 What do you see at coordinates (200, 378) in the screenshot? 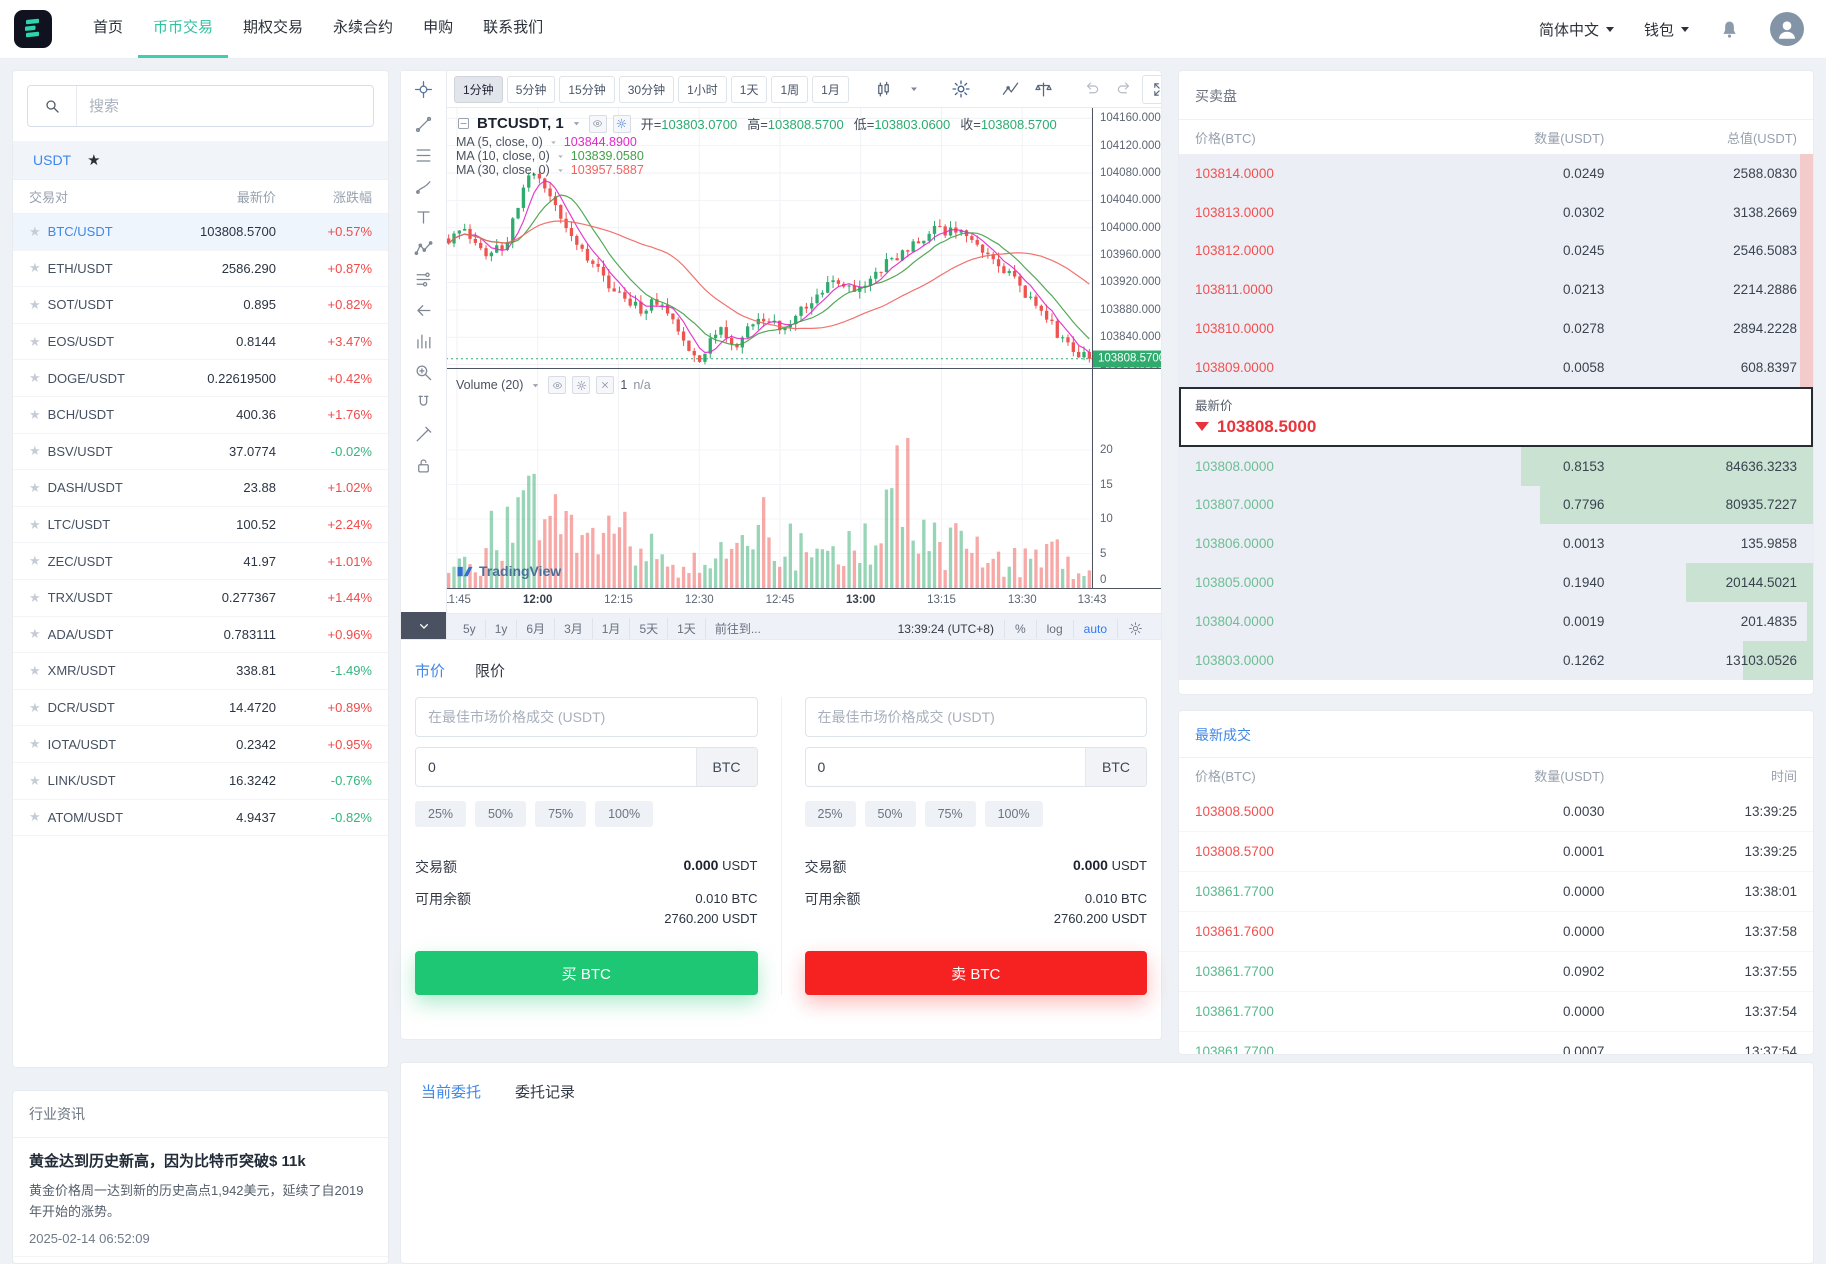
I see `pair-row: ★ DOGE/USDT 0.22619500 +0.42%` at bounding box center [200, 378].